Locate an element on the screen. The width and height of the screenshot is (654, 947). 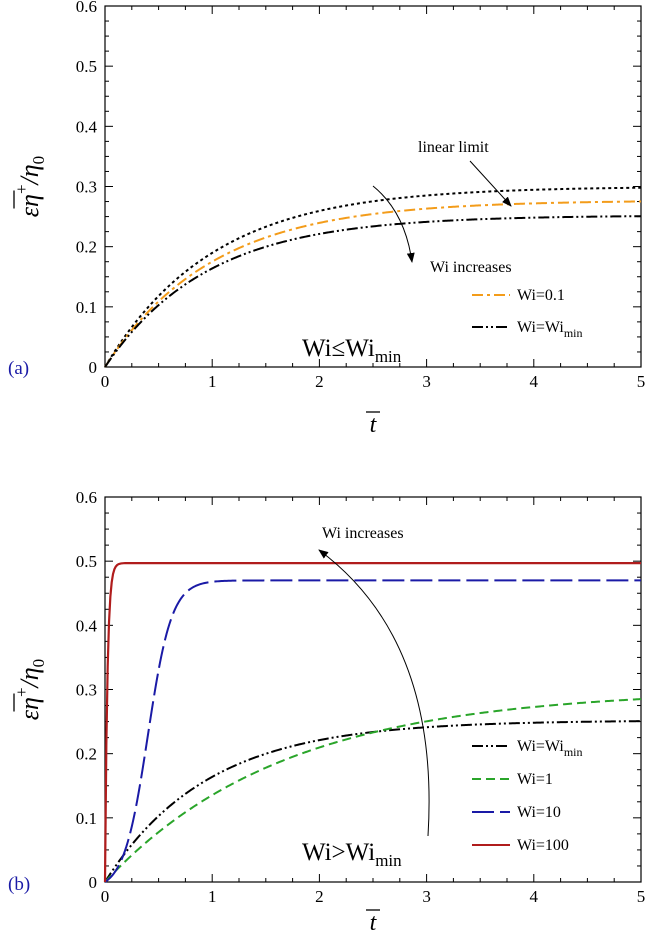
legend-label: Wi=1 is located at coordinates (535, 779).